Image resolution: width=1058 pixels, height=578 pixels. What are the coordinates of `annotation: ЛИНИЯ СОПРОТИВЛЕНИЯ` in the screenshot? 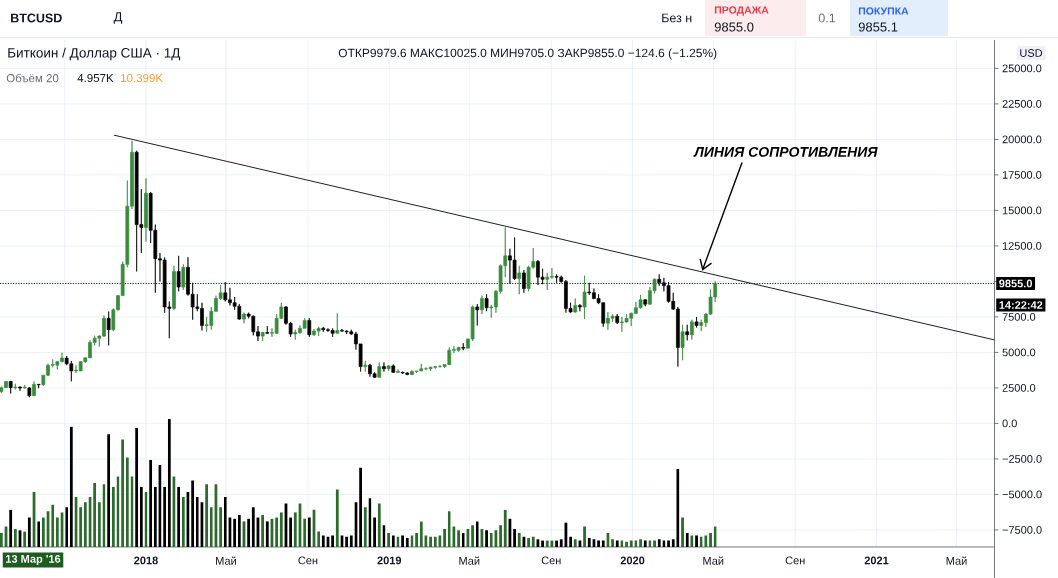 It's located at (785, 151).